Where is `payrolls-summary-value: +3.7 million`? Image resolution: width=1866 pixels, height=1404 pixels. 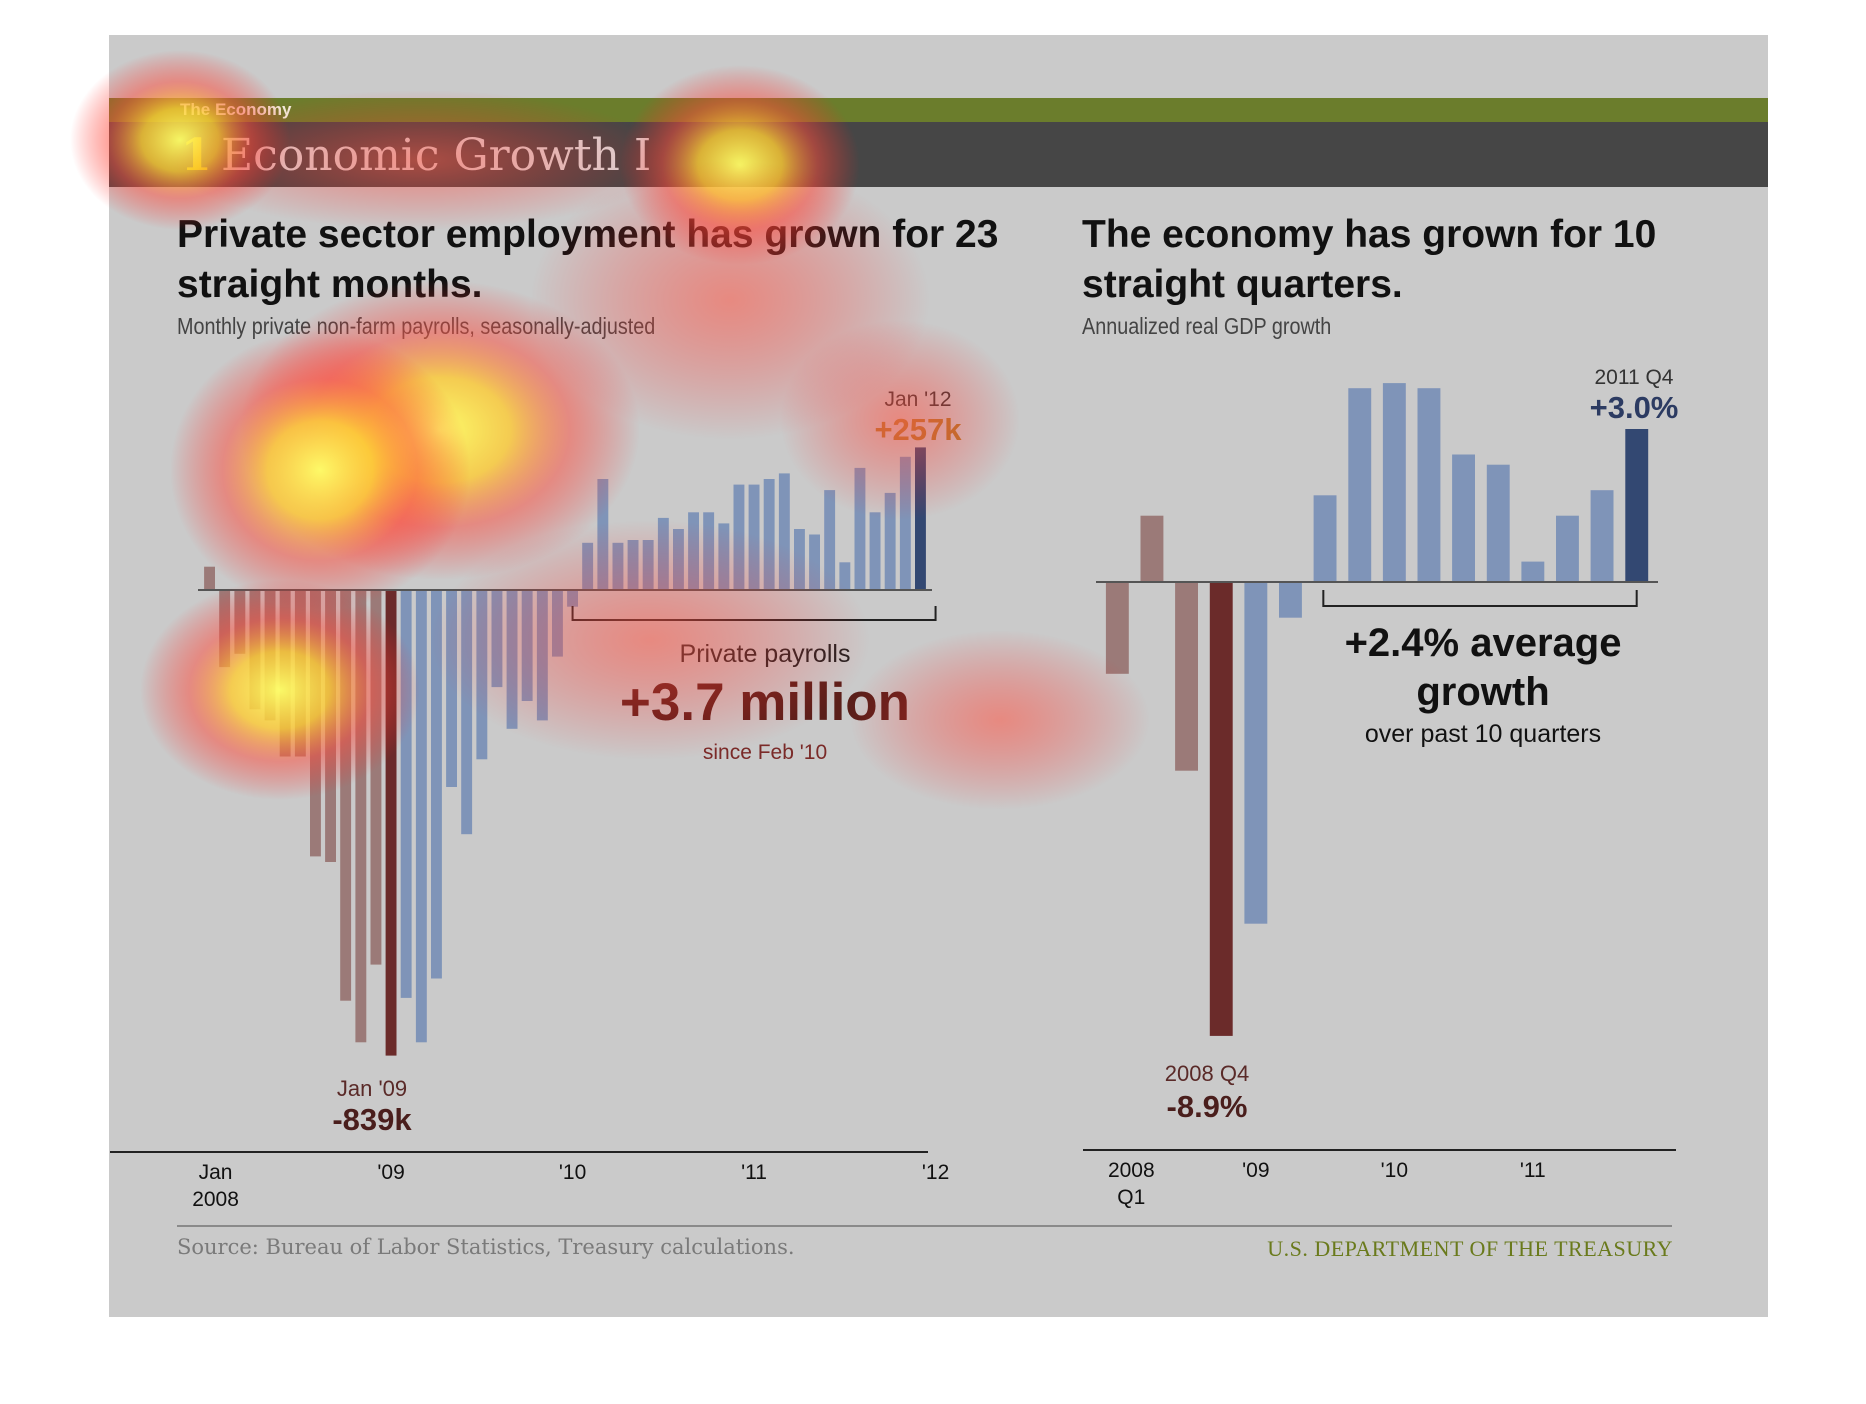 payrolls-summary-value: +3.7 million is located at coordinates (765, 702).